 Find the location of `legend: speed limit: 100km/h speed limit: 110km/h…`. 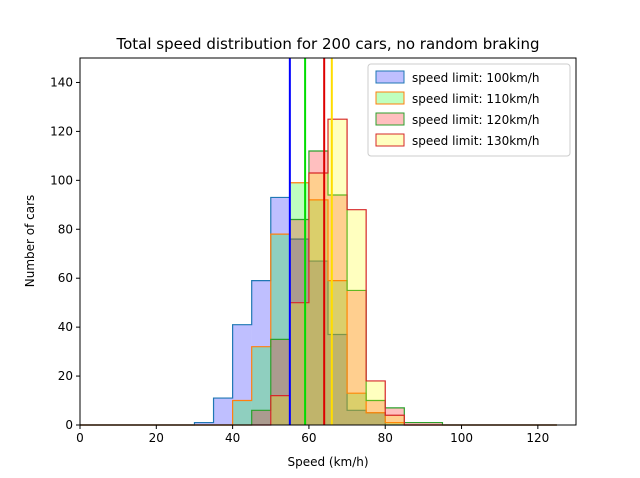

legend: speed limit: 100km/h speed limit: 110km/h… is located at coordinates (469, 110).